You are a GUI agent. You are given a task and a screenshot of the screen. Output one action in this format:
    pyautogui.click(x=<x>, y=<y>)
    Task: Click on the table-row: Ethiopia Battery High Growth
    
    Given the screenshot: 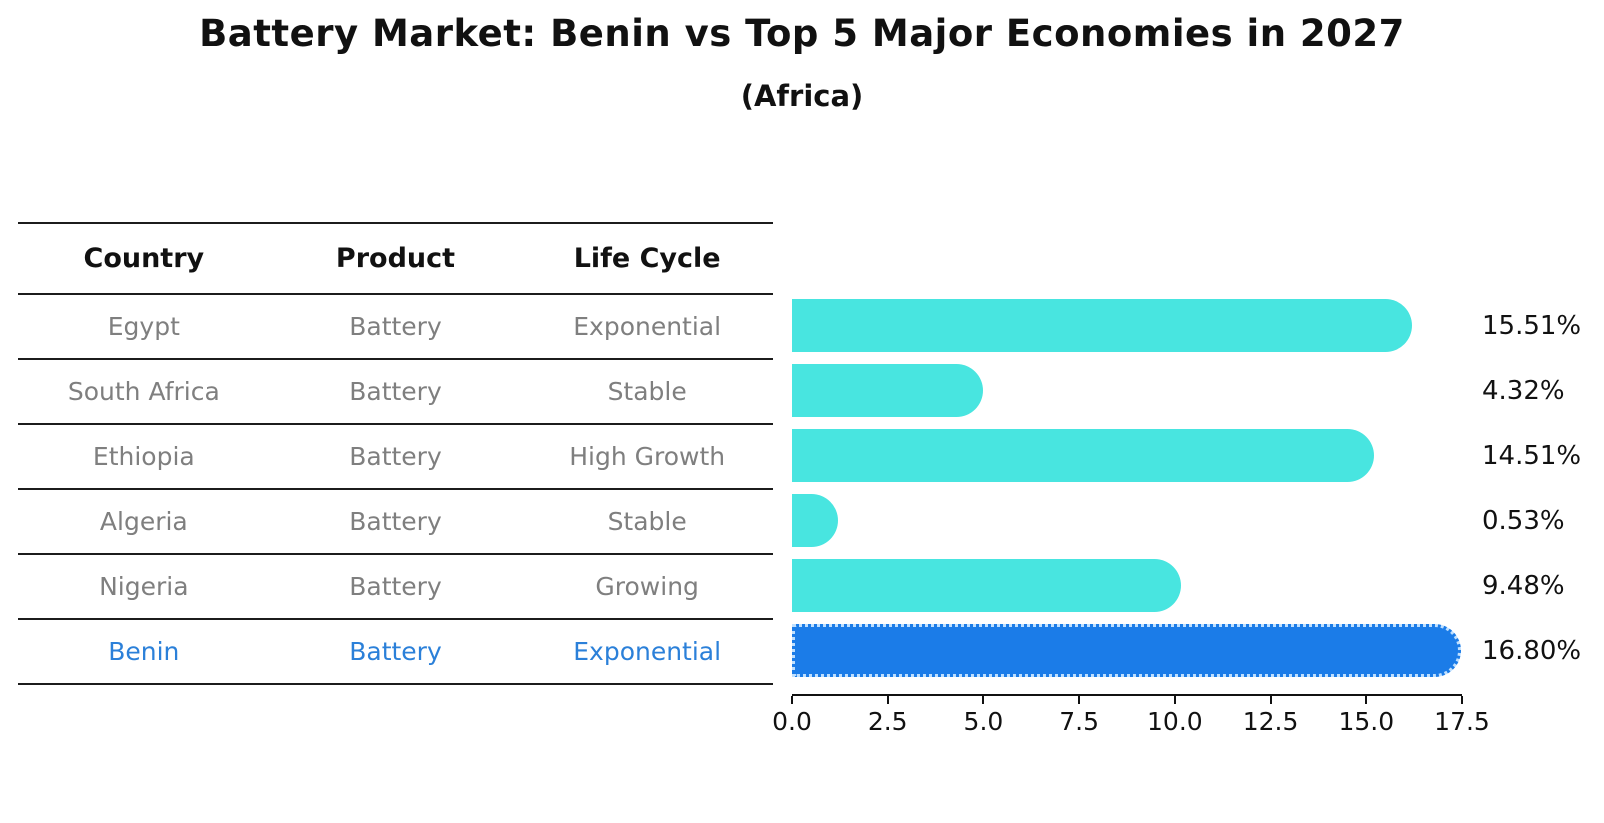 What is the action you would take?
    pyautogui.click(x=395, y=457)
    